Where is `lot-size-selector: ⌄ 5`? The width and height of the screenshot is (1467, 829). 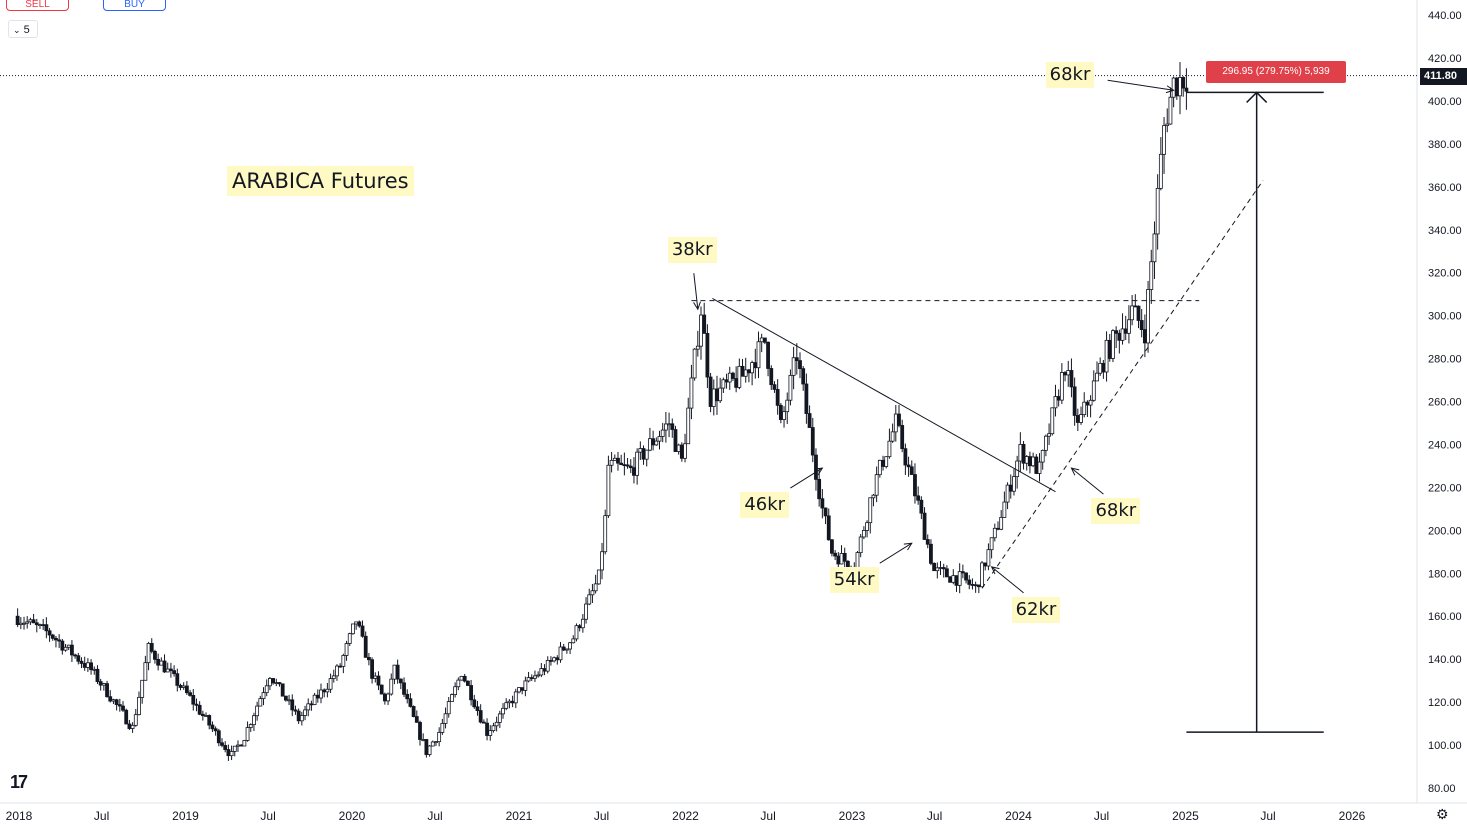
lot-size-selector: ⌄ 5 is located at coordinates (23, 29).